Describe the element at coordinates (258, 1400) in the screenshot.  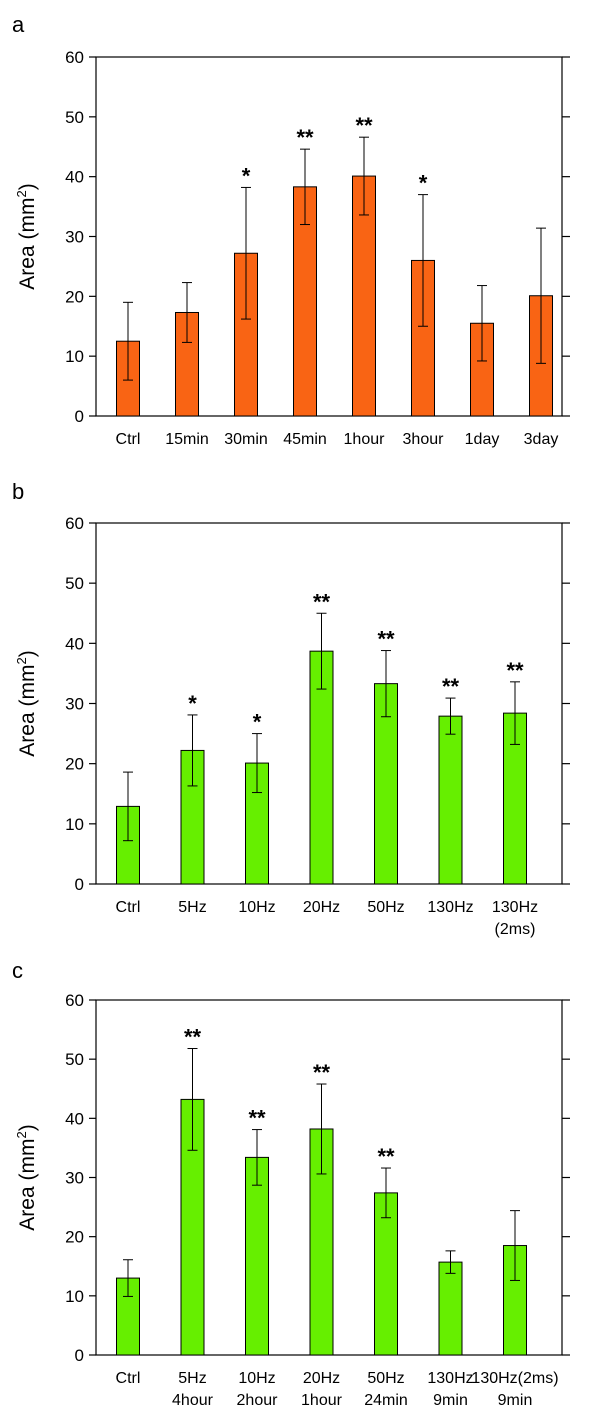
I see `x-tick-label: 2hour` at that location.